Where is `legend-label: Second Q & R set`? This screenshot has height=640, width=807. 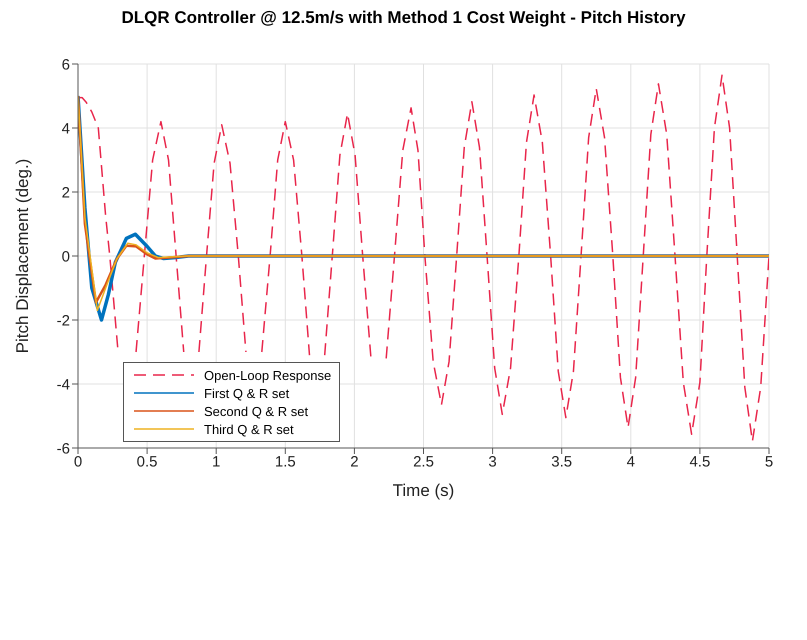 legend-label: Second Q & R set is located at coordinates (256, 411).